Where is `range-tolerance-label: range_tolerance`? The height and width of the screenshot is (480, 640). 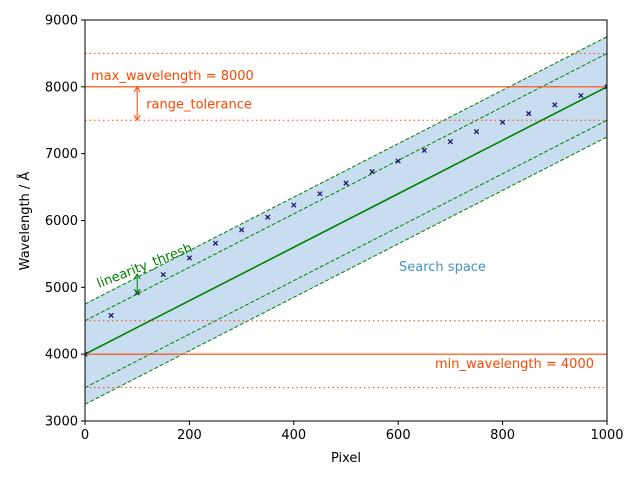 range-tolerance-label: range_tolerance is located at coordinates (199, 105).